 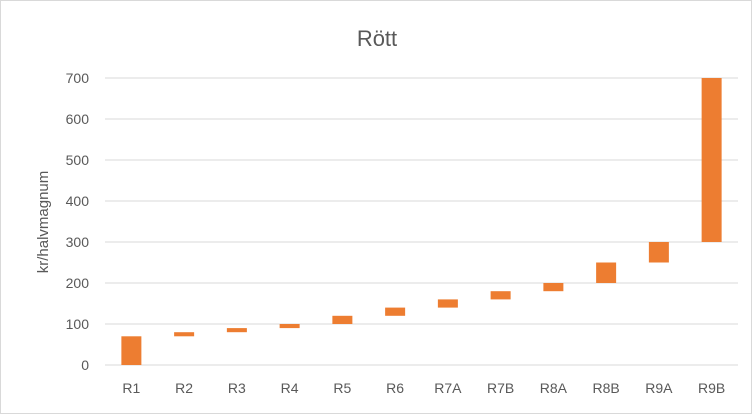 I want to click on bar-r5, so click(x=342, y=319).